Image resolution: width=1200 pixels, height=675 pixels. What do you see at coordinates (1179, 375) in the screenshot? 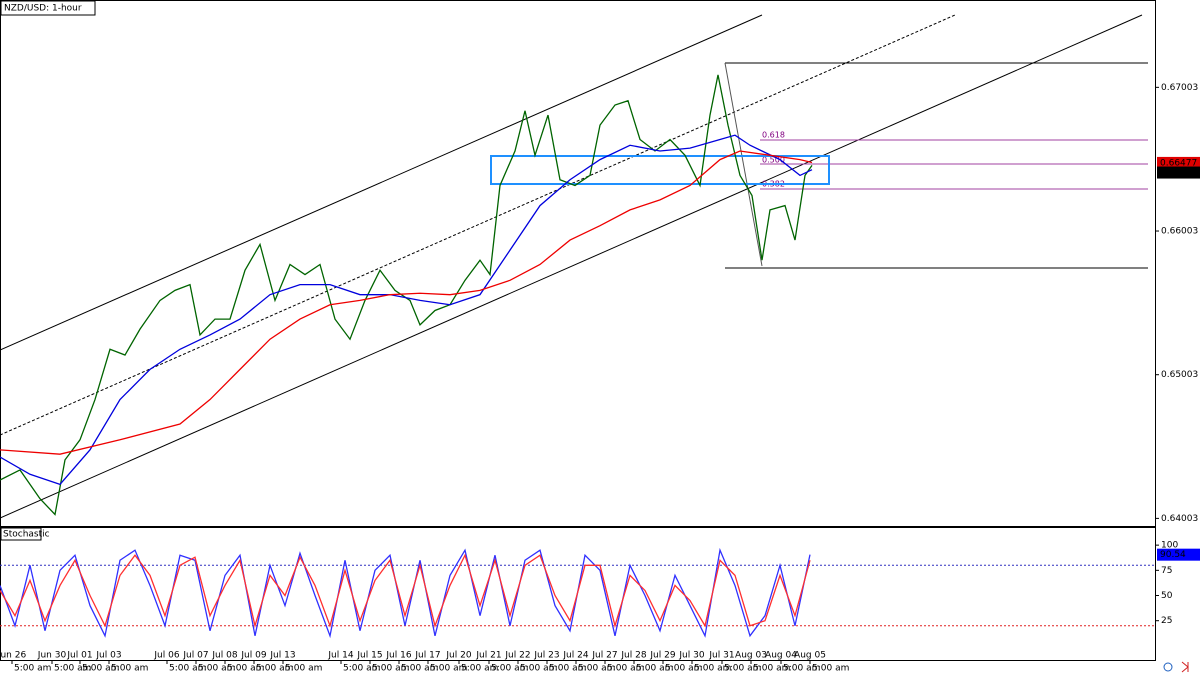
I see `y-tick-label: 0.65003` at bounding box center [1179, 375].